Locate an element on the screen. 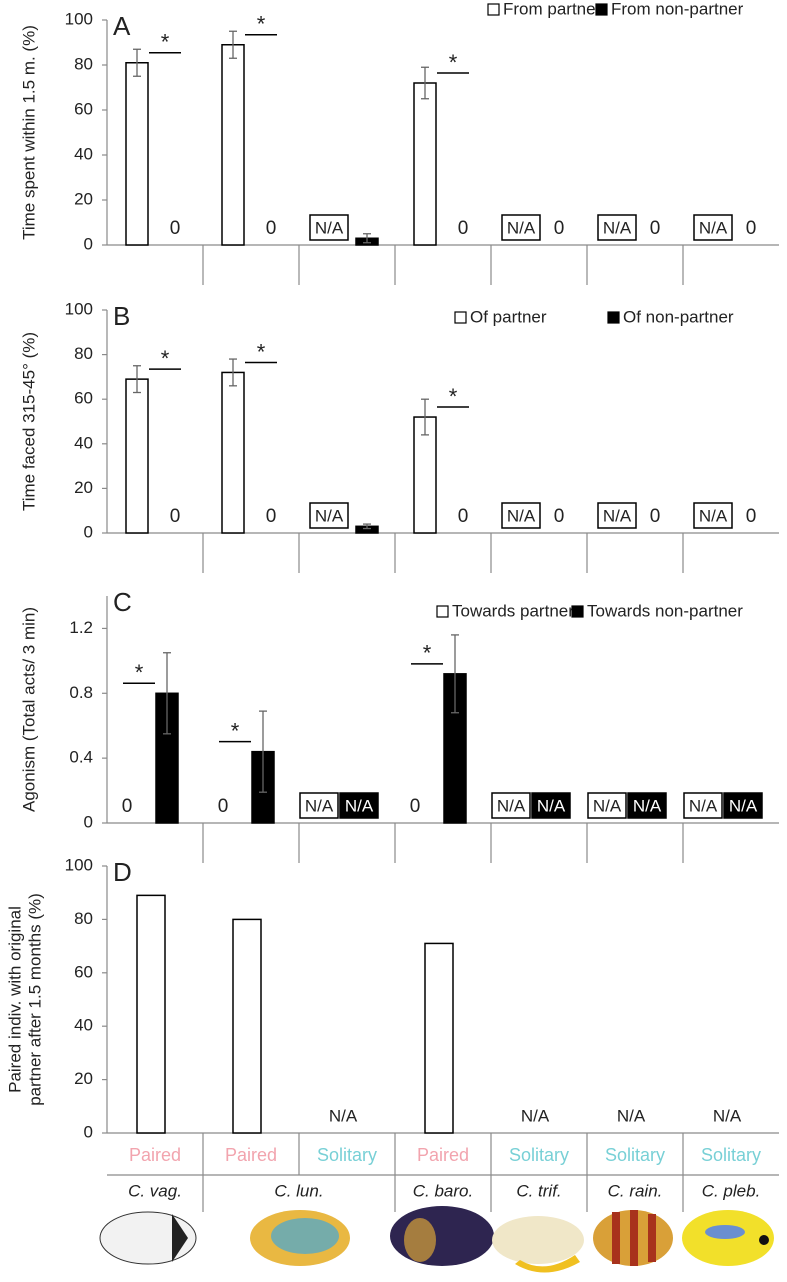 The image size is (787, 1282). species-label: C. pleb. is located at coordinates (731, 1190).